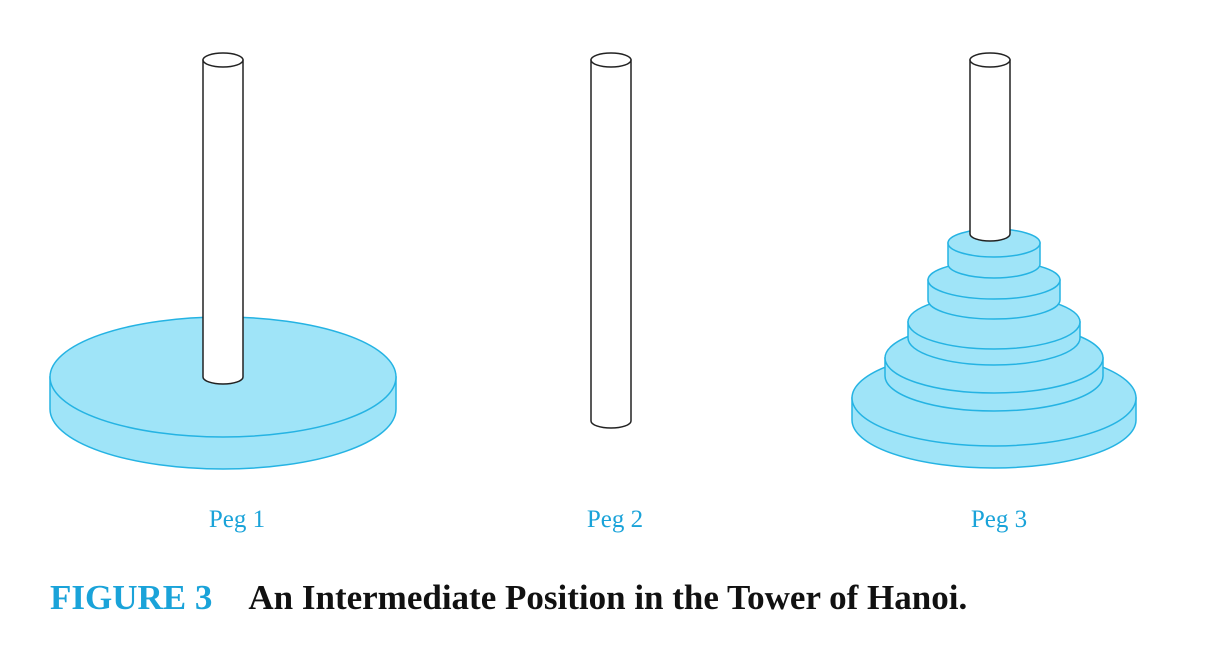  Describe the element at coordinates (990, 147) in the screenshot. I see `peg-3-rod` at that location.